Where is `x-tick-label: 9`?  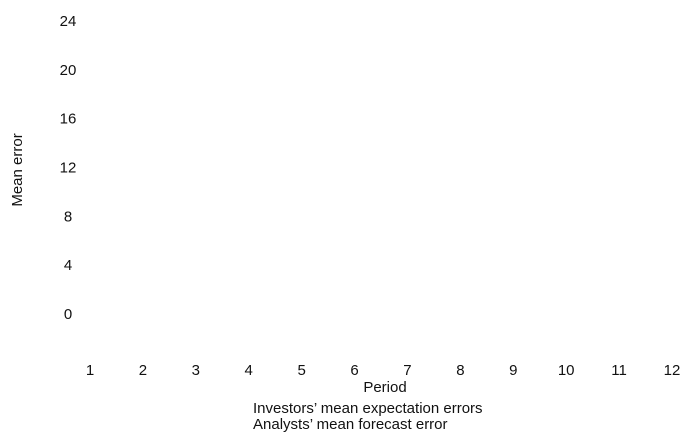 x-tick-label: 9 is located at coordinates (513, 370).